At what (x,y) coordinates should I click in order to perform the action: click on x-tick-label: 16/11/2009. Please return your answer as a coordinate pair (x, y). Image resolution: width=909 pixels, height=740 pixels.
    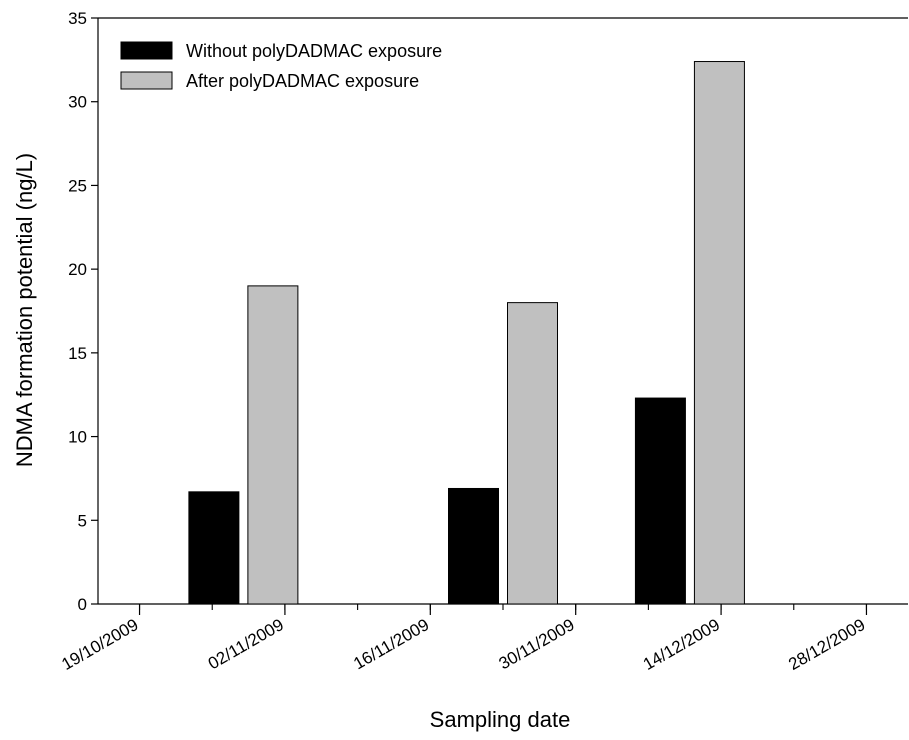
    Looking at the image, I should click on (391, 644).